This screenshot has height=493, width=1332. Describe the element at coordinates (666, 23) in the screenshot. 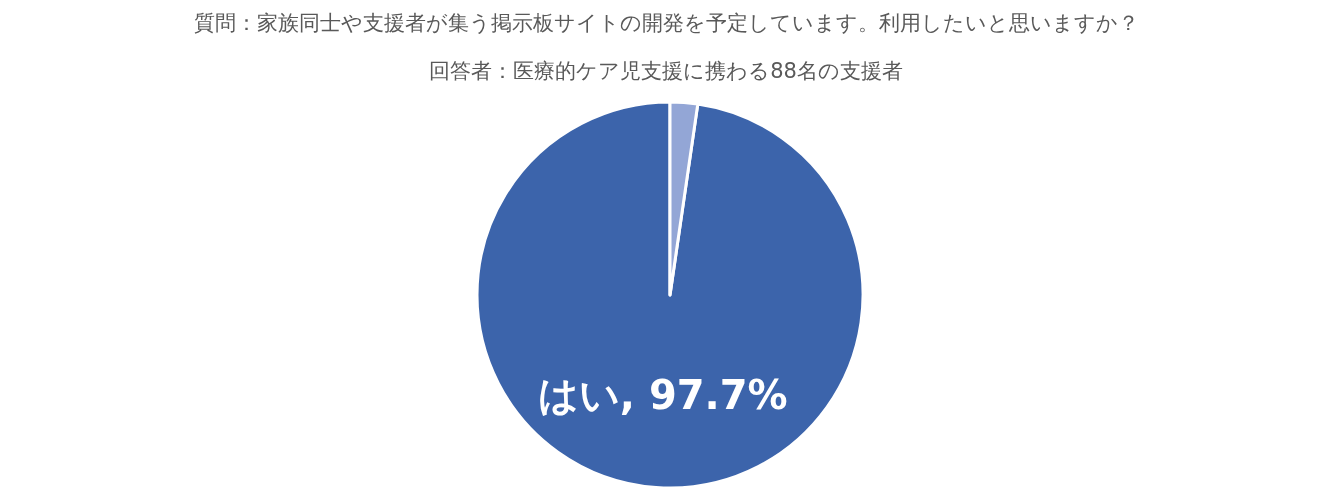

I see `chart-title: 質問：家族同士や支援者が集う掲示板サイトの開発を予定しています。利用したいと思いますか？` at that location.